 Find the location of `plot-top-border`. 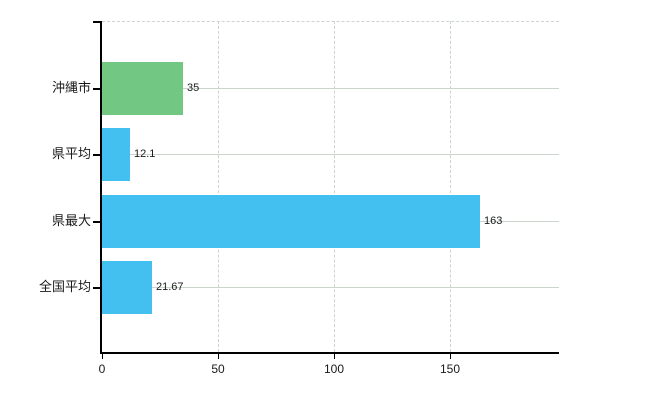

plot-top-border is located at coordinates (330, 21).